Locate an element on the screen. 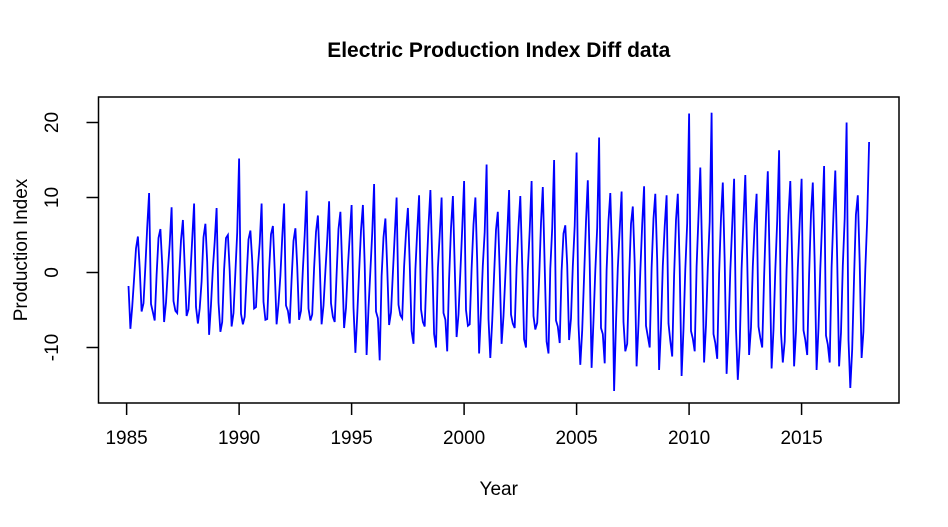 The width and height of the screenshot is (948, 527). x-axis-tick-label: 1985 is located at coordinates (126, 438).